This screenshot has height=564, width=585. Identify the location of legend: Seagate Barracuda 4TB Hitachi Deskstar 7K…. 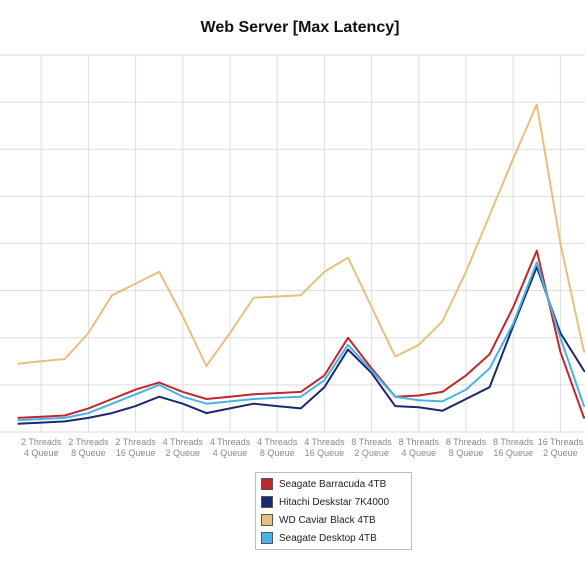
(333, 511).